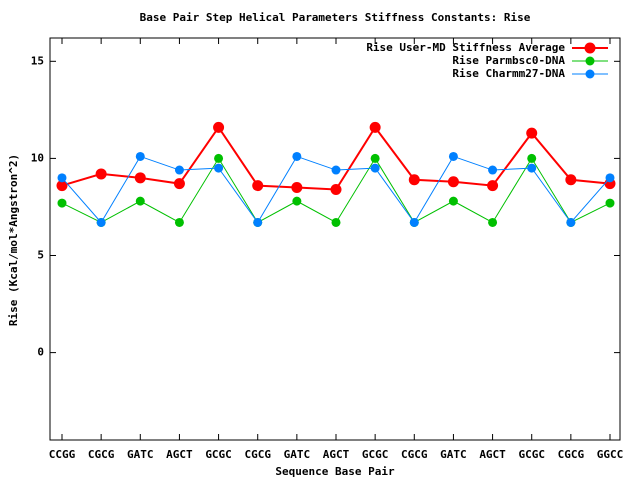 This screenshot has height=480, width=640. What do you see at coordinates (508, 73) in the screenshot?
I see `legend-label: Rise Charmm27-DNA` at bounding box center [508, 73].